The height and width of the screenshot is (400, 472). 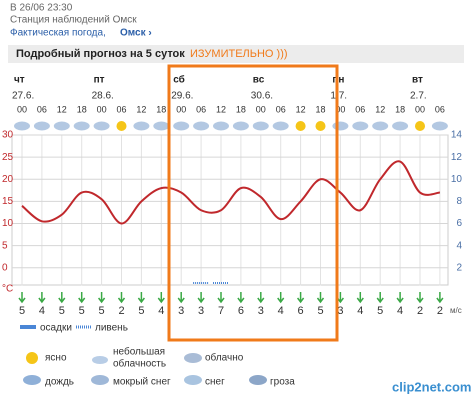 I want to click on annotation: ИЗУМИТЕЛЬНО ))), so click(x=239, y=54).